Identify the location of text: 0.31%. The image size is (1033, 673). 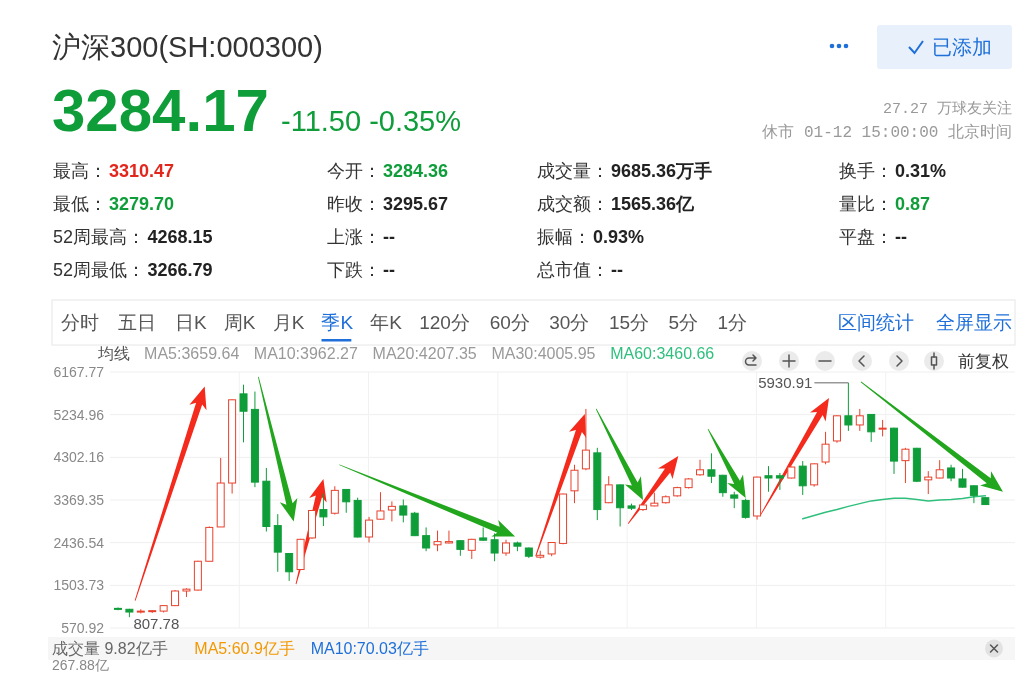
(921, 171).